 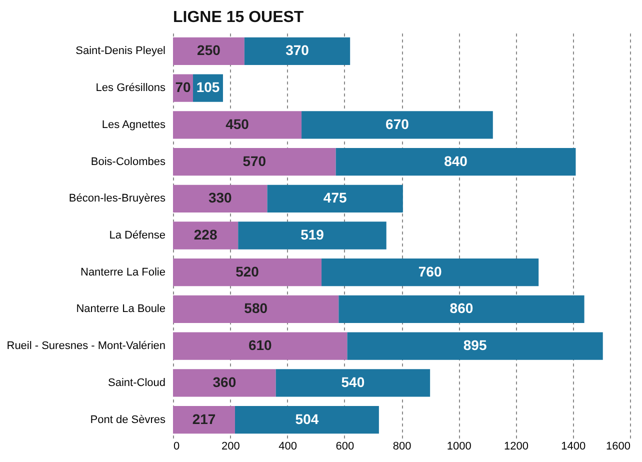 I want to click on data-label: 360, so click(x=224, y=382).